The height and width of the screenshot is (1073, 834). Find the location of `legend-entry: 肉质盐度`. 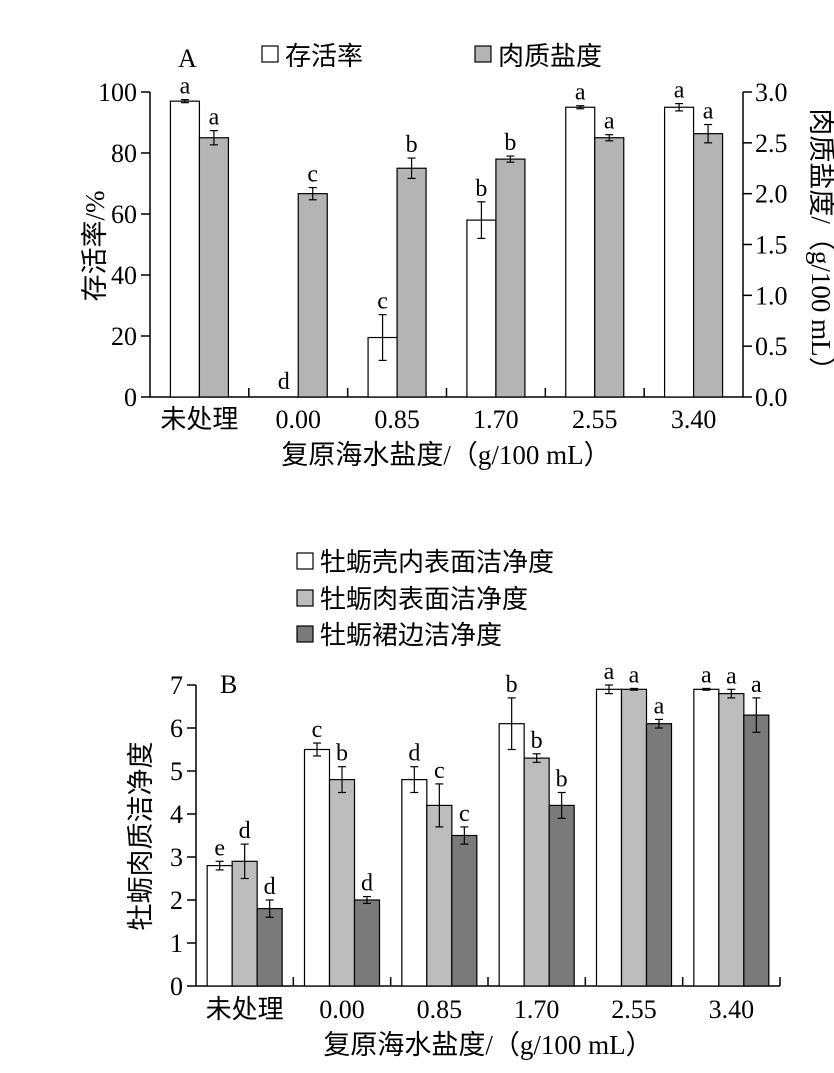

legend-entry: 肉质盐度 is located at coordinates (550, 56).